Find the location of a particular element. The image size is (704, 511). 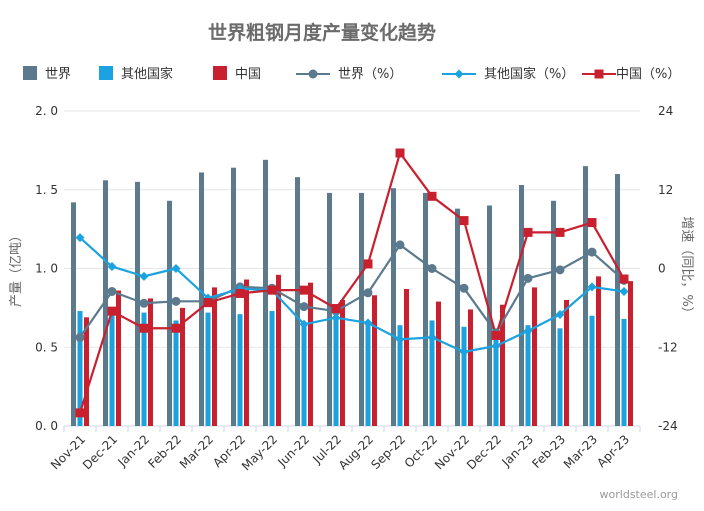

y-left-tick-label: 2. 0 is located at coordinates (46, 111).